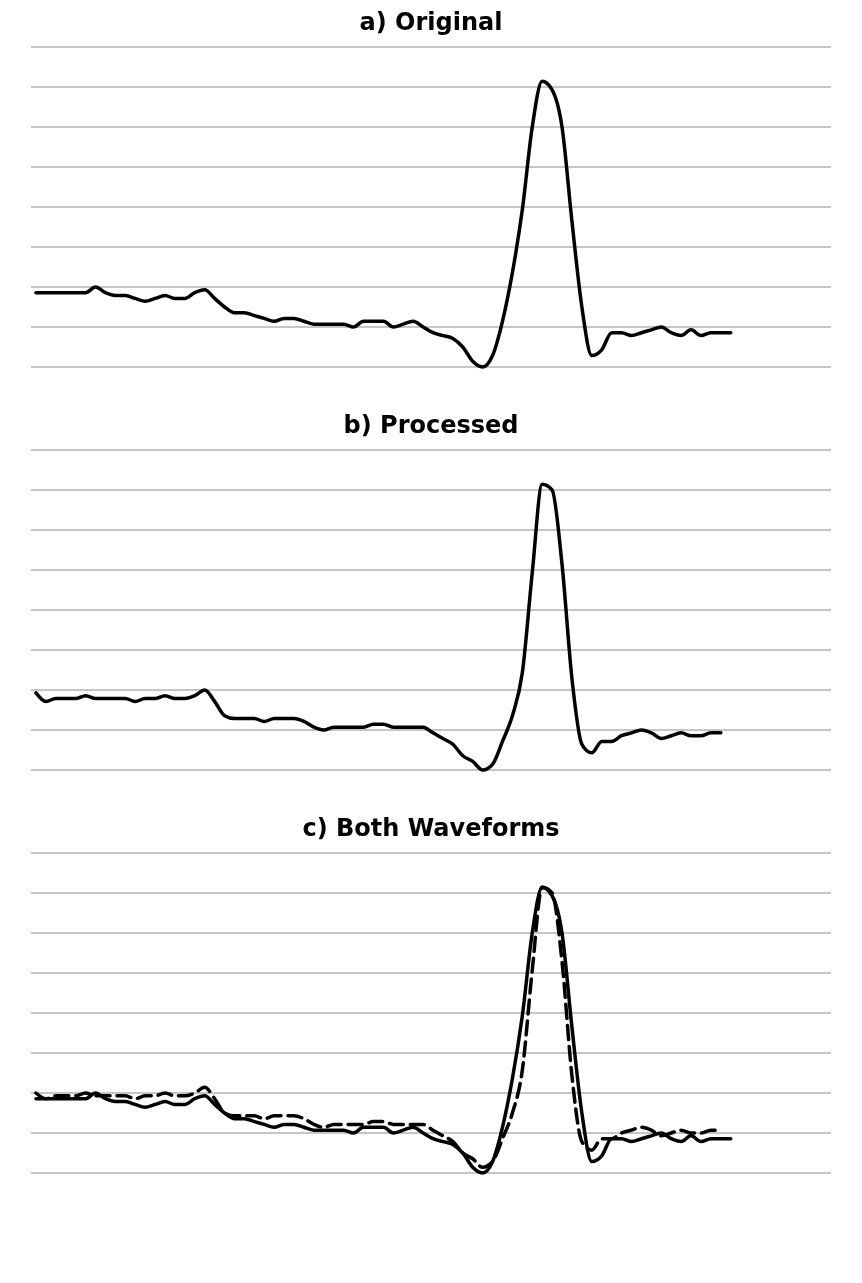 This screenshot has height=1283, width=862. Describe the element at coordinates (431, 21) in the screenshot. I see `chart-title: a) Original` at that location.